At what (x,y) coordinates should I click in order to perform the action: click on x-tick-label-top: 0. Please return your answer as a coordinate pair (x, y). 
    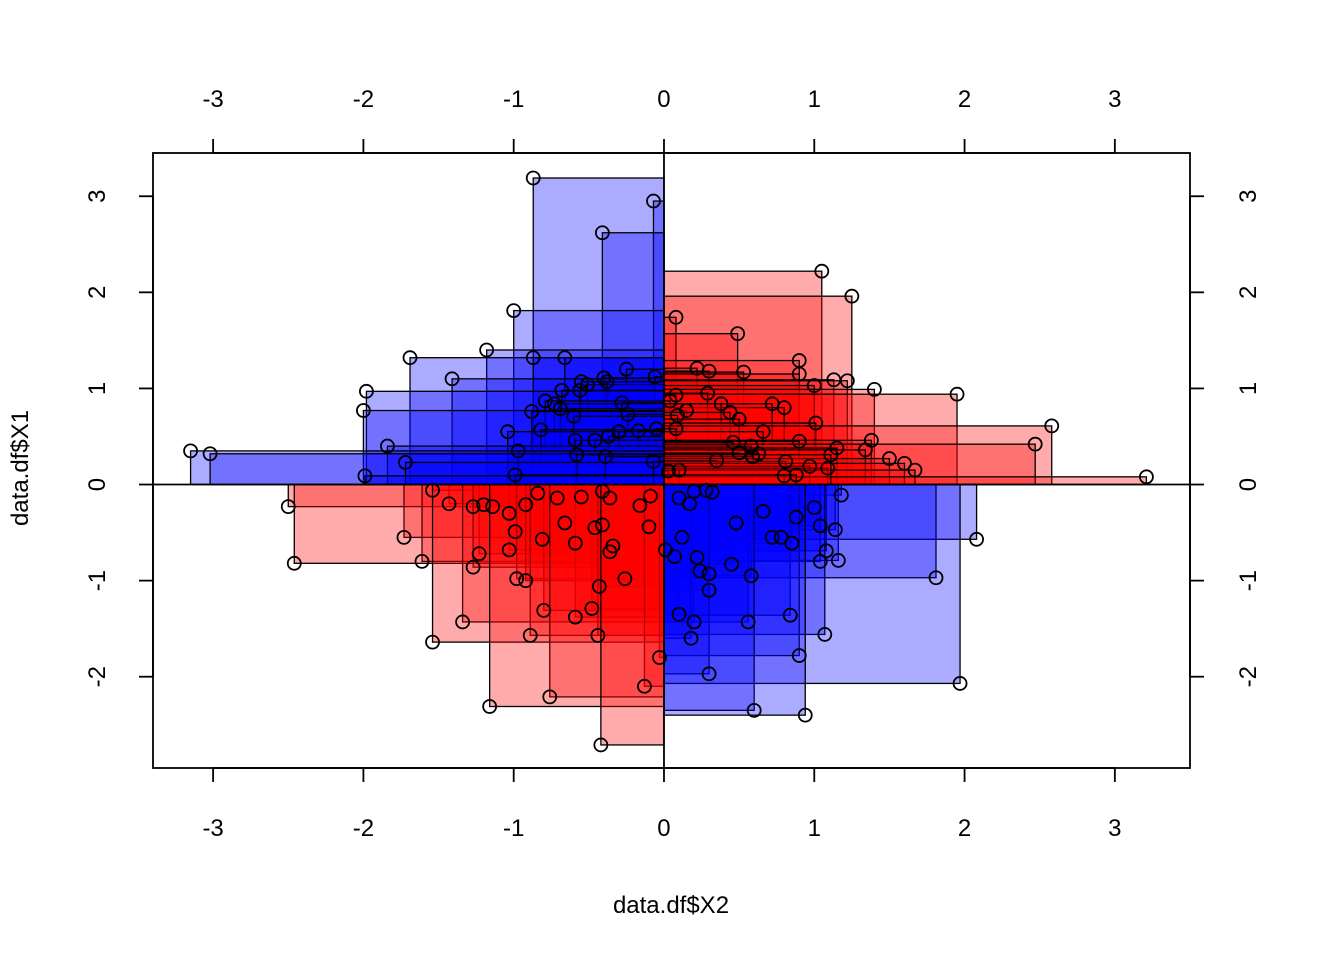
    Looking at the image, I should click on (663, 99).